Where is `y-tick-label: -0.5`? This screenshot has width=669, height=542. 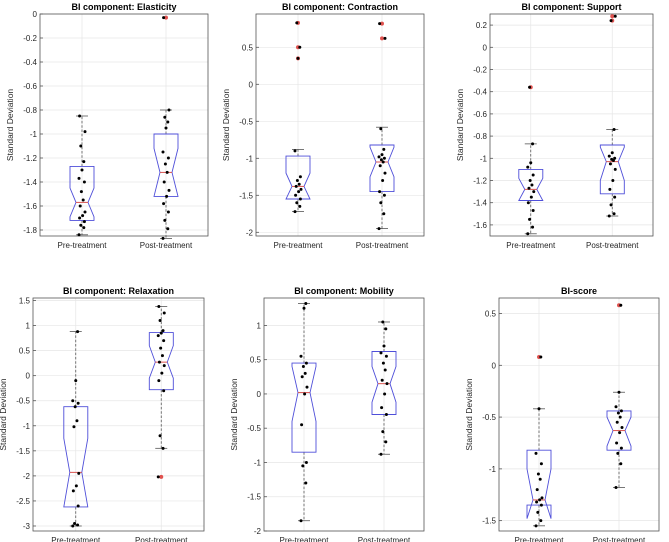
y-tick-label: -0.5 is located at coordinates (489, 417).